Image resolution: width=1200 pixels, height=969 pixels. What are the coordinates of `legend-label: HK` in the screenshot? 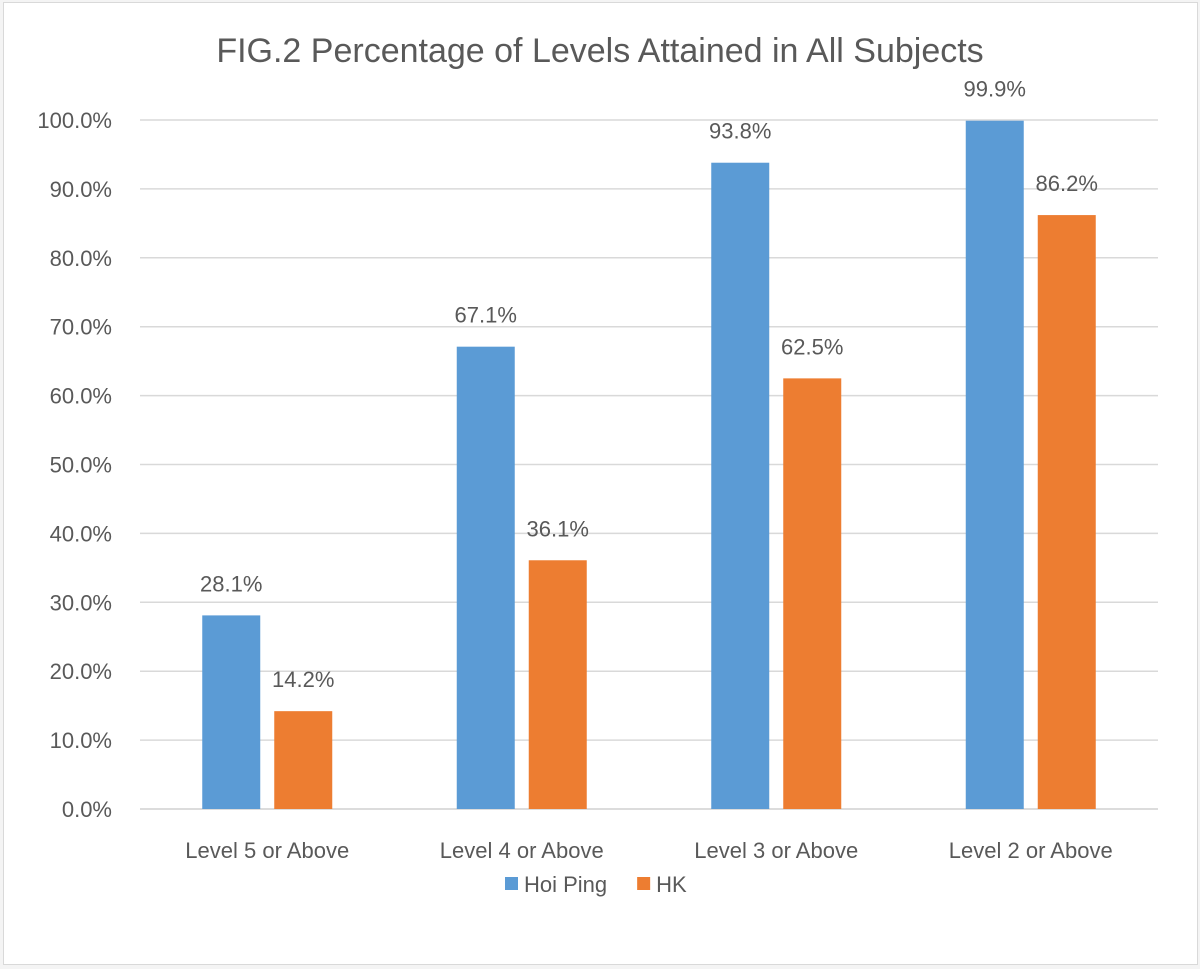 It's located at (671, 884).